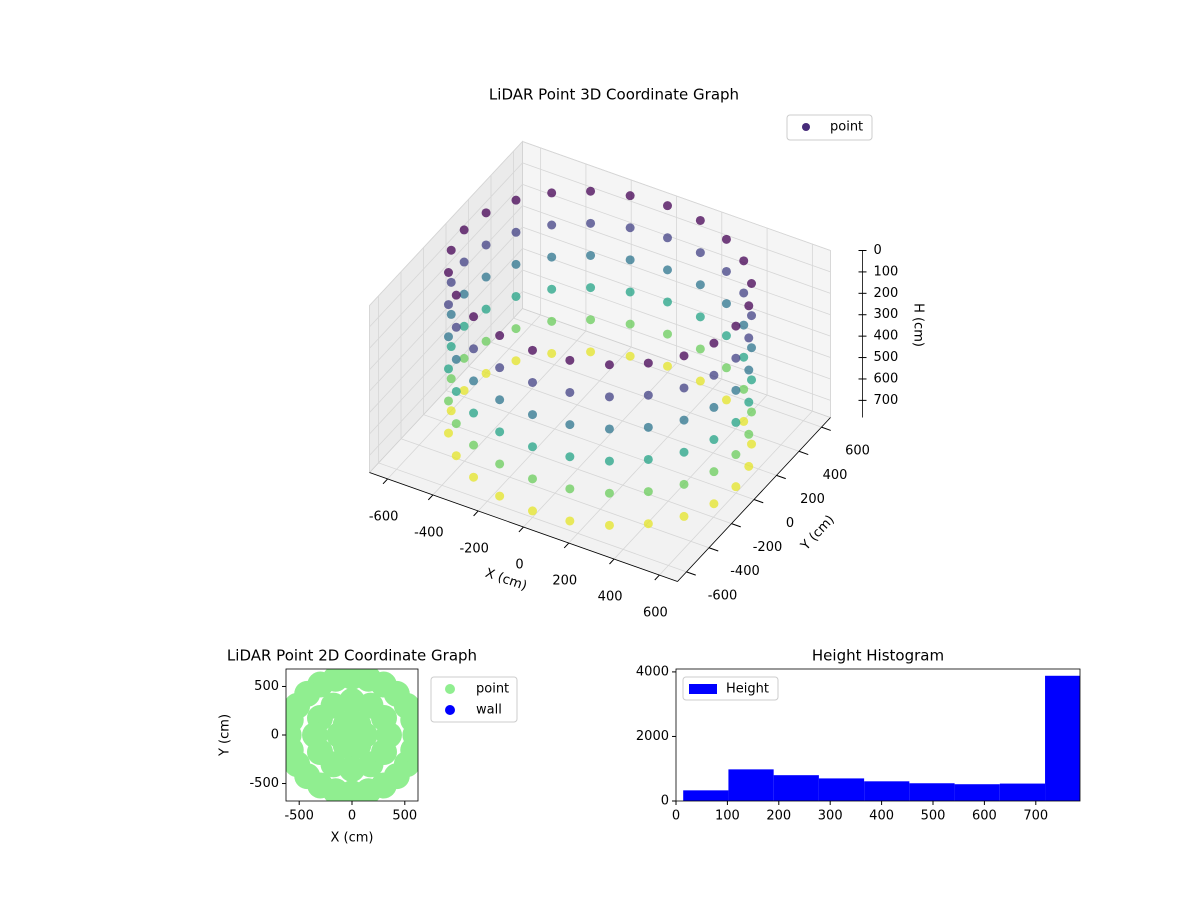 This screenshot has height=900, width=1200. Describe the element at coordinates (352, 838) in the screenshot. I see `x-axis-label: X (cm)` at that location.